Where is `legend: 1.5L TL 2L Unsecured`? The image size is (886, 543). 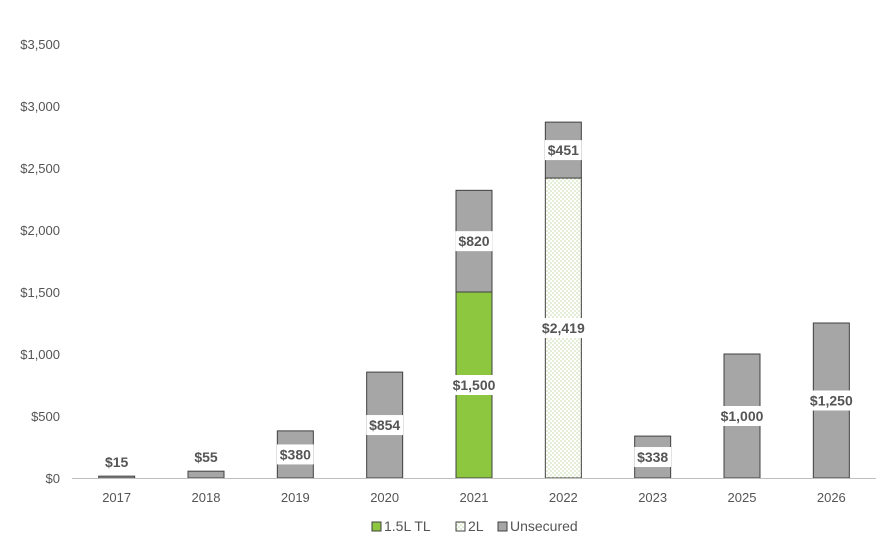 legend: 1.5L TL 2L Unsecured is located at coordinates (474, 526).